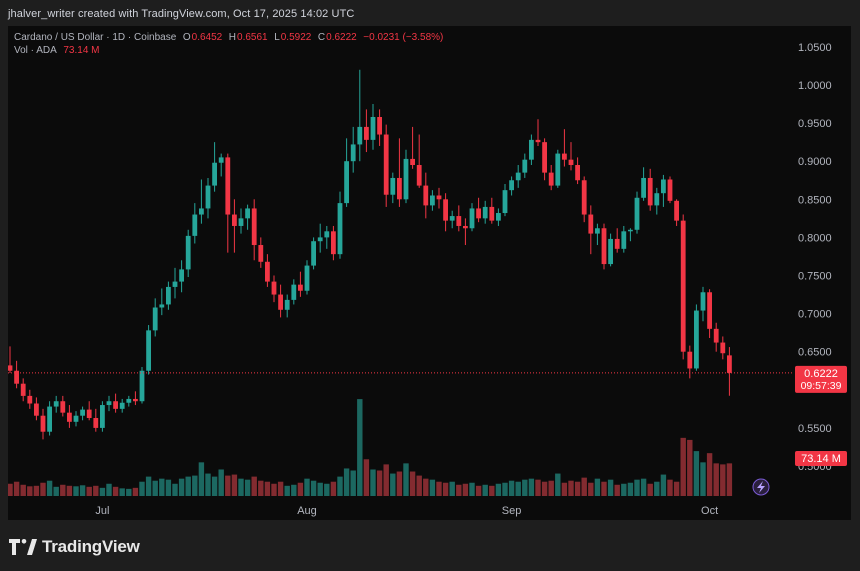 The image size is (860, 571). What do you see at coordinates (35, 50) in the screenshot?
I see `volume-label: Vol · ADA` at bounding box center [35, 50].